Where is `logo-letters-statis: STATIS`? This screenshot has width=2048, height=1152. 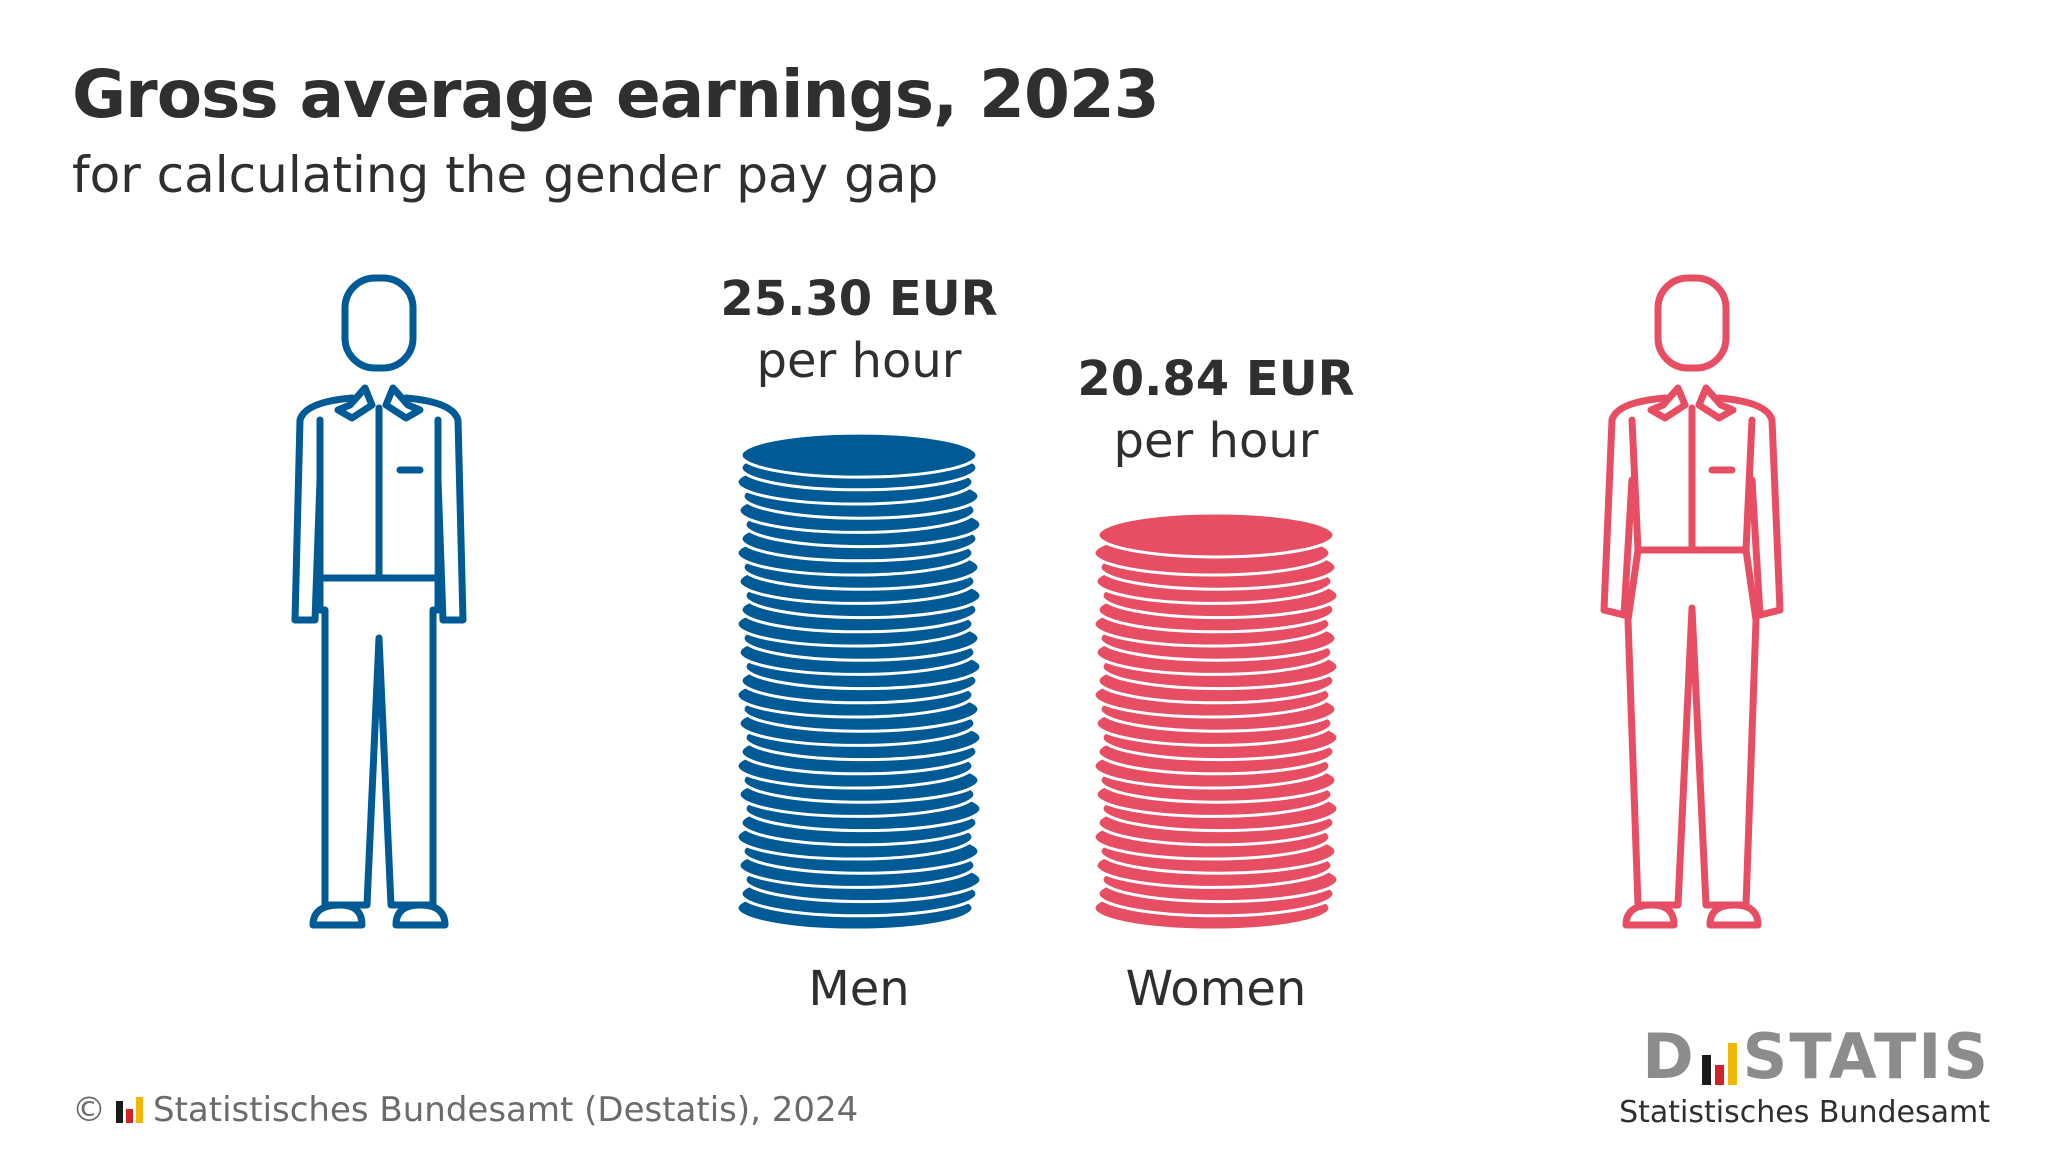
logo-letters-statis: STATIS is located at coordinates (1866, 1056).